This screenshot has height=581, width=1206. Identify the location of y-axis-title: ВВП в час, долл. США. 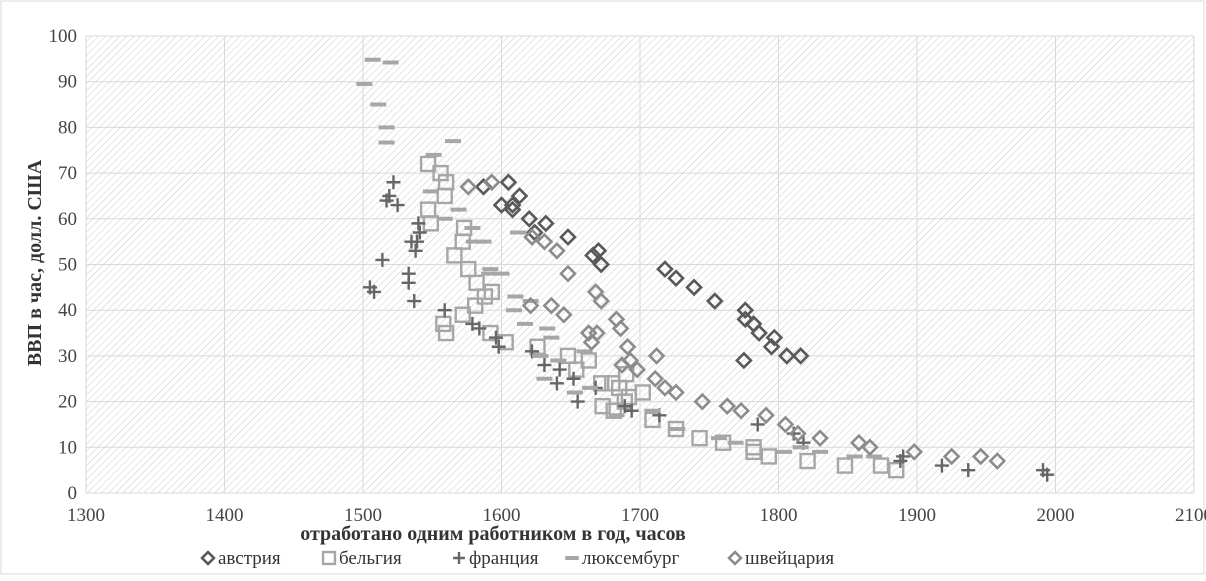
(35, 262).